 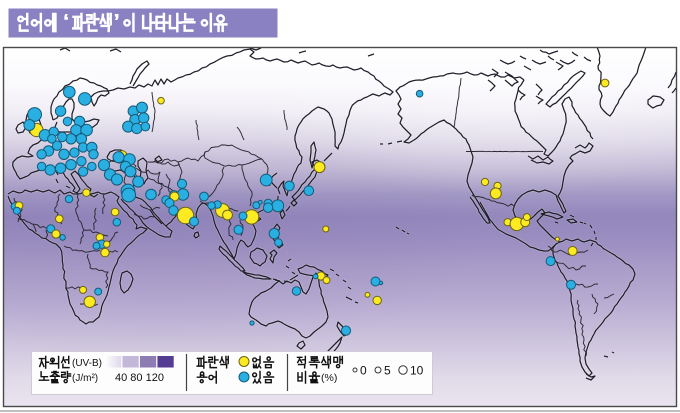 What do you see at coordinates (139, 378) in the screenshot?
I see `svg-text: 40 80 120` at bounding box center [139, 378].